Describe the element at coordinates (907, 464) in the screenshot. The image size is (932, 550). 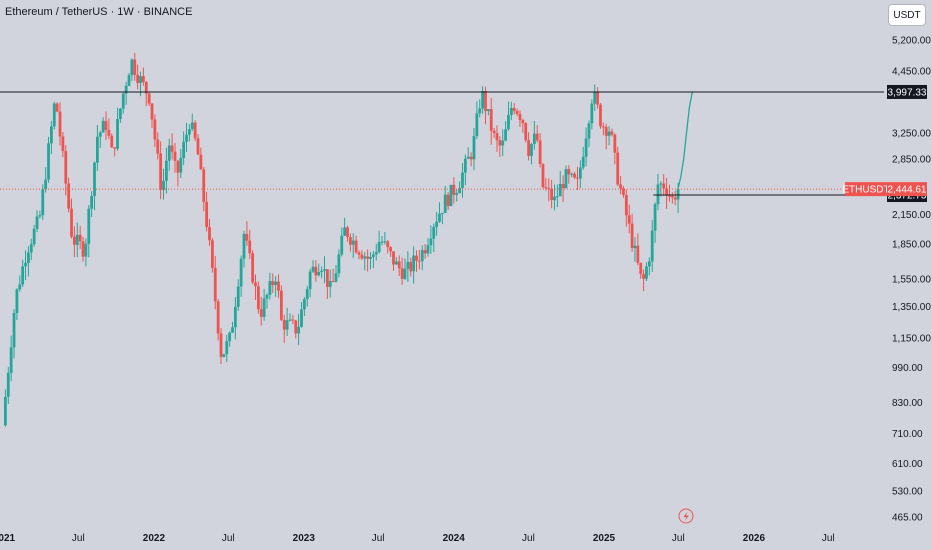
I see `y-tick-label: 610.00` at that location.